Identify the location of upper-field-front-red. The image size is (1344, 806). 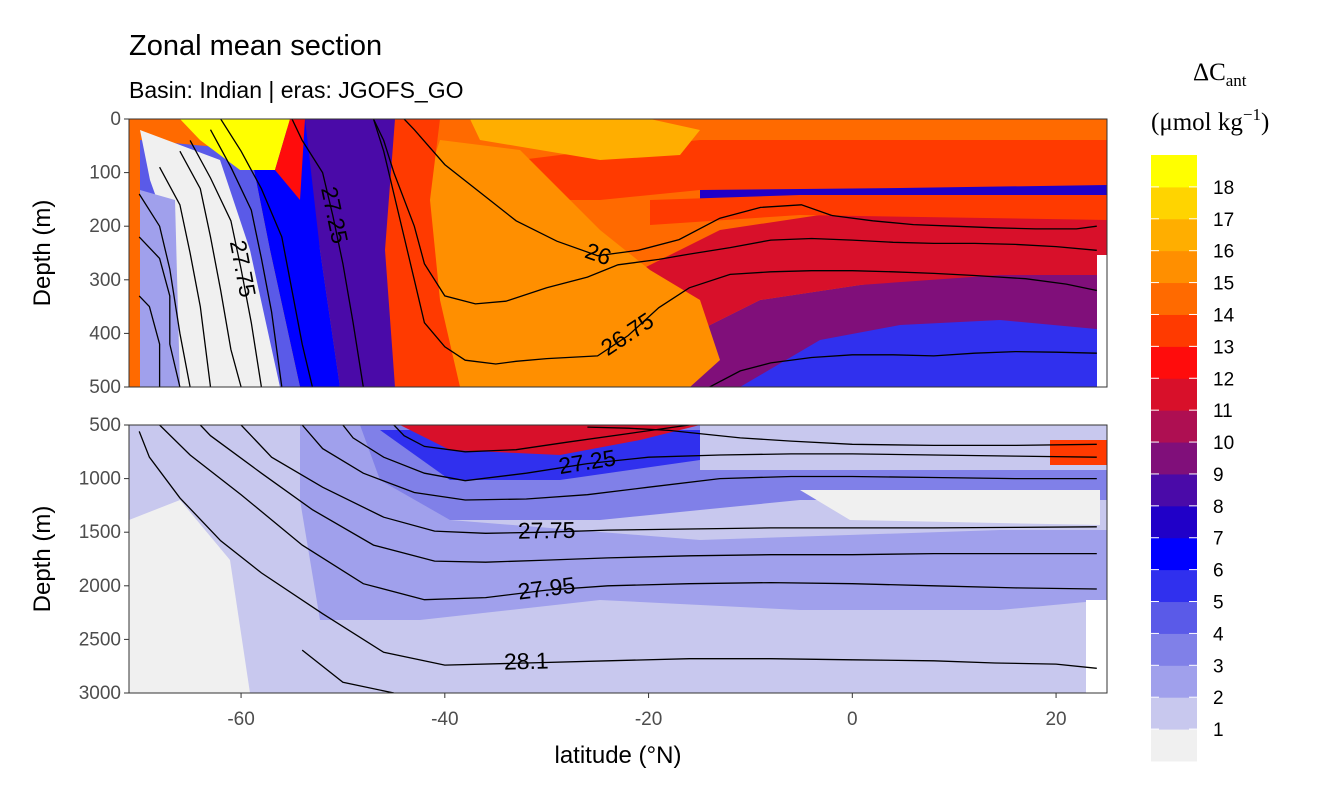
(420, 253).